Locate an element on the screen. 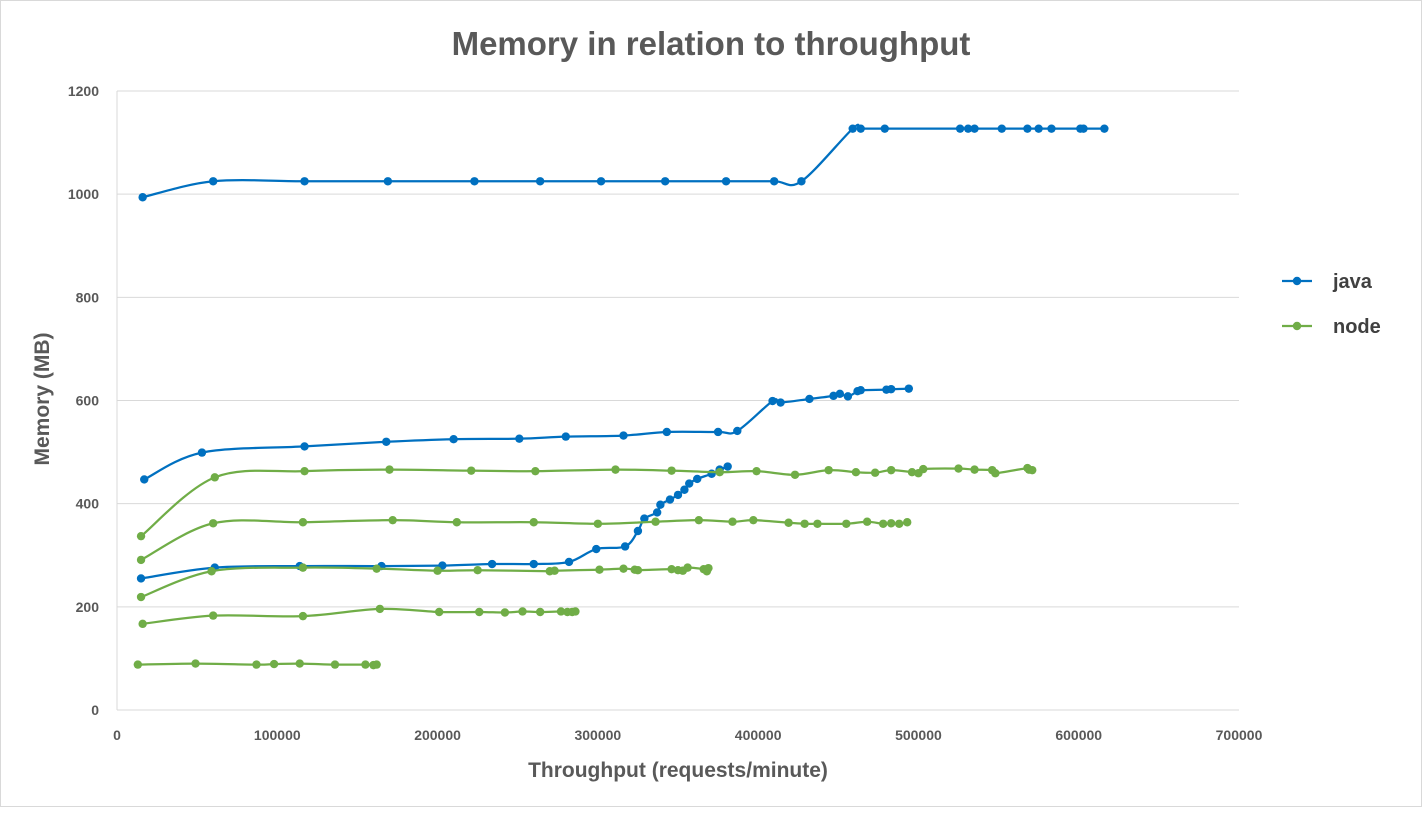  series-line is located at coordinates (526, 434).